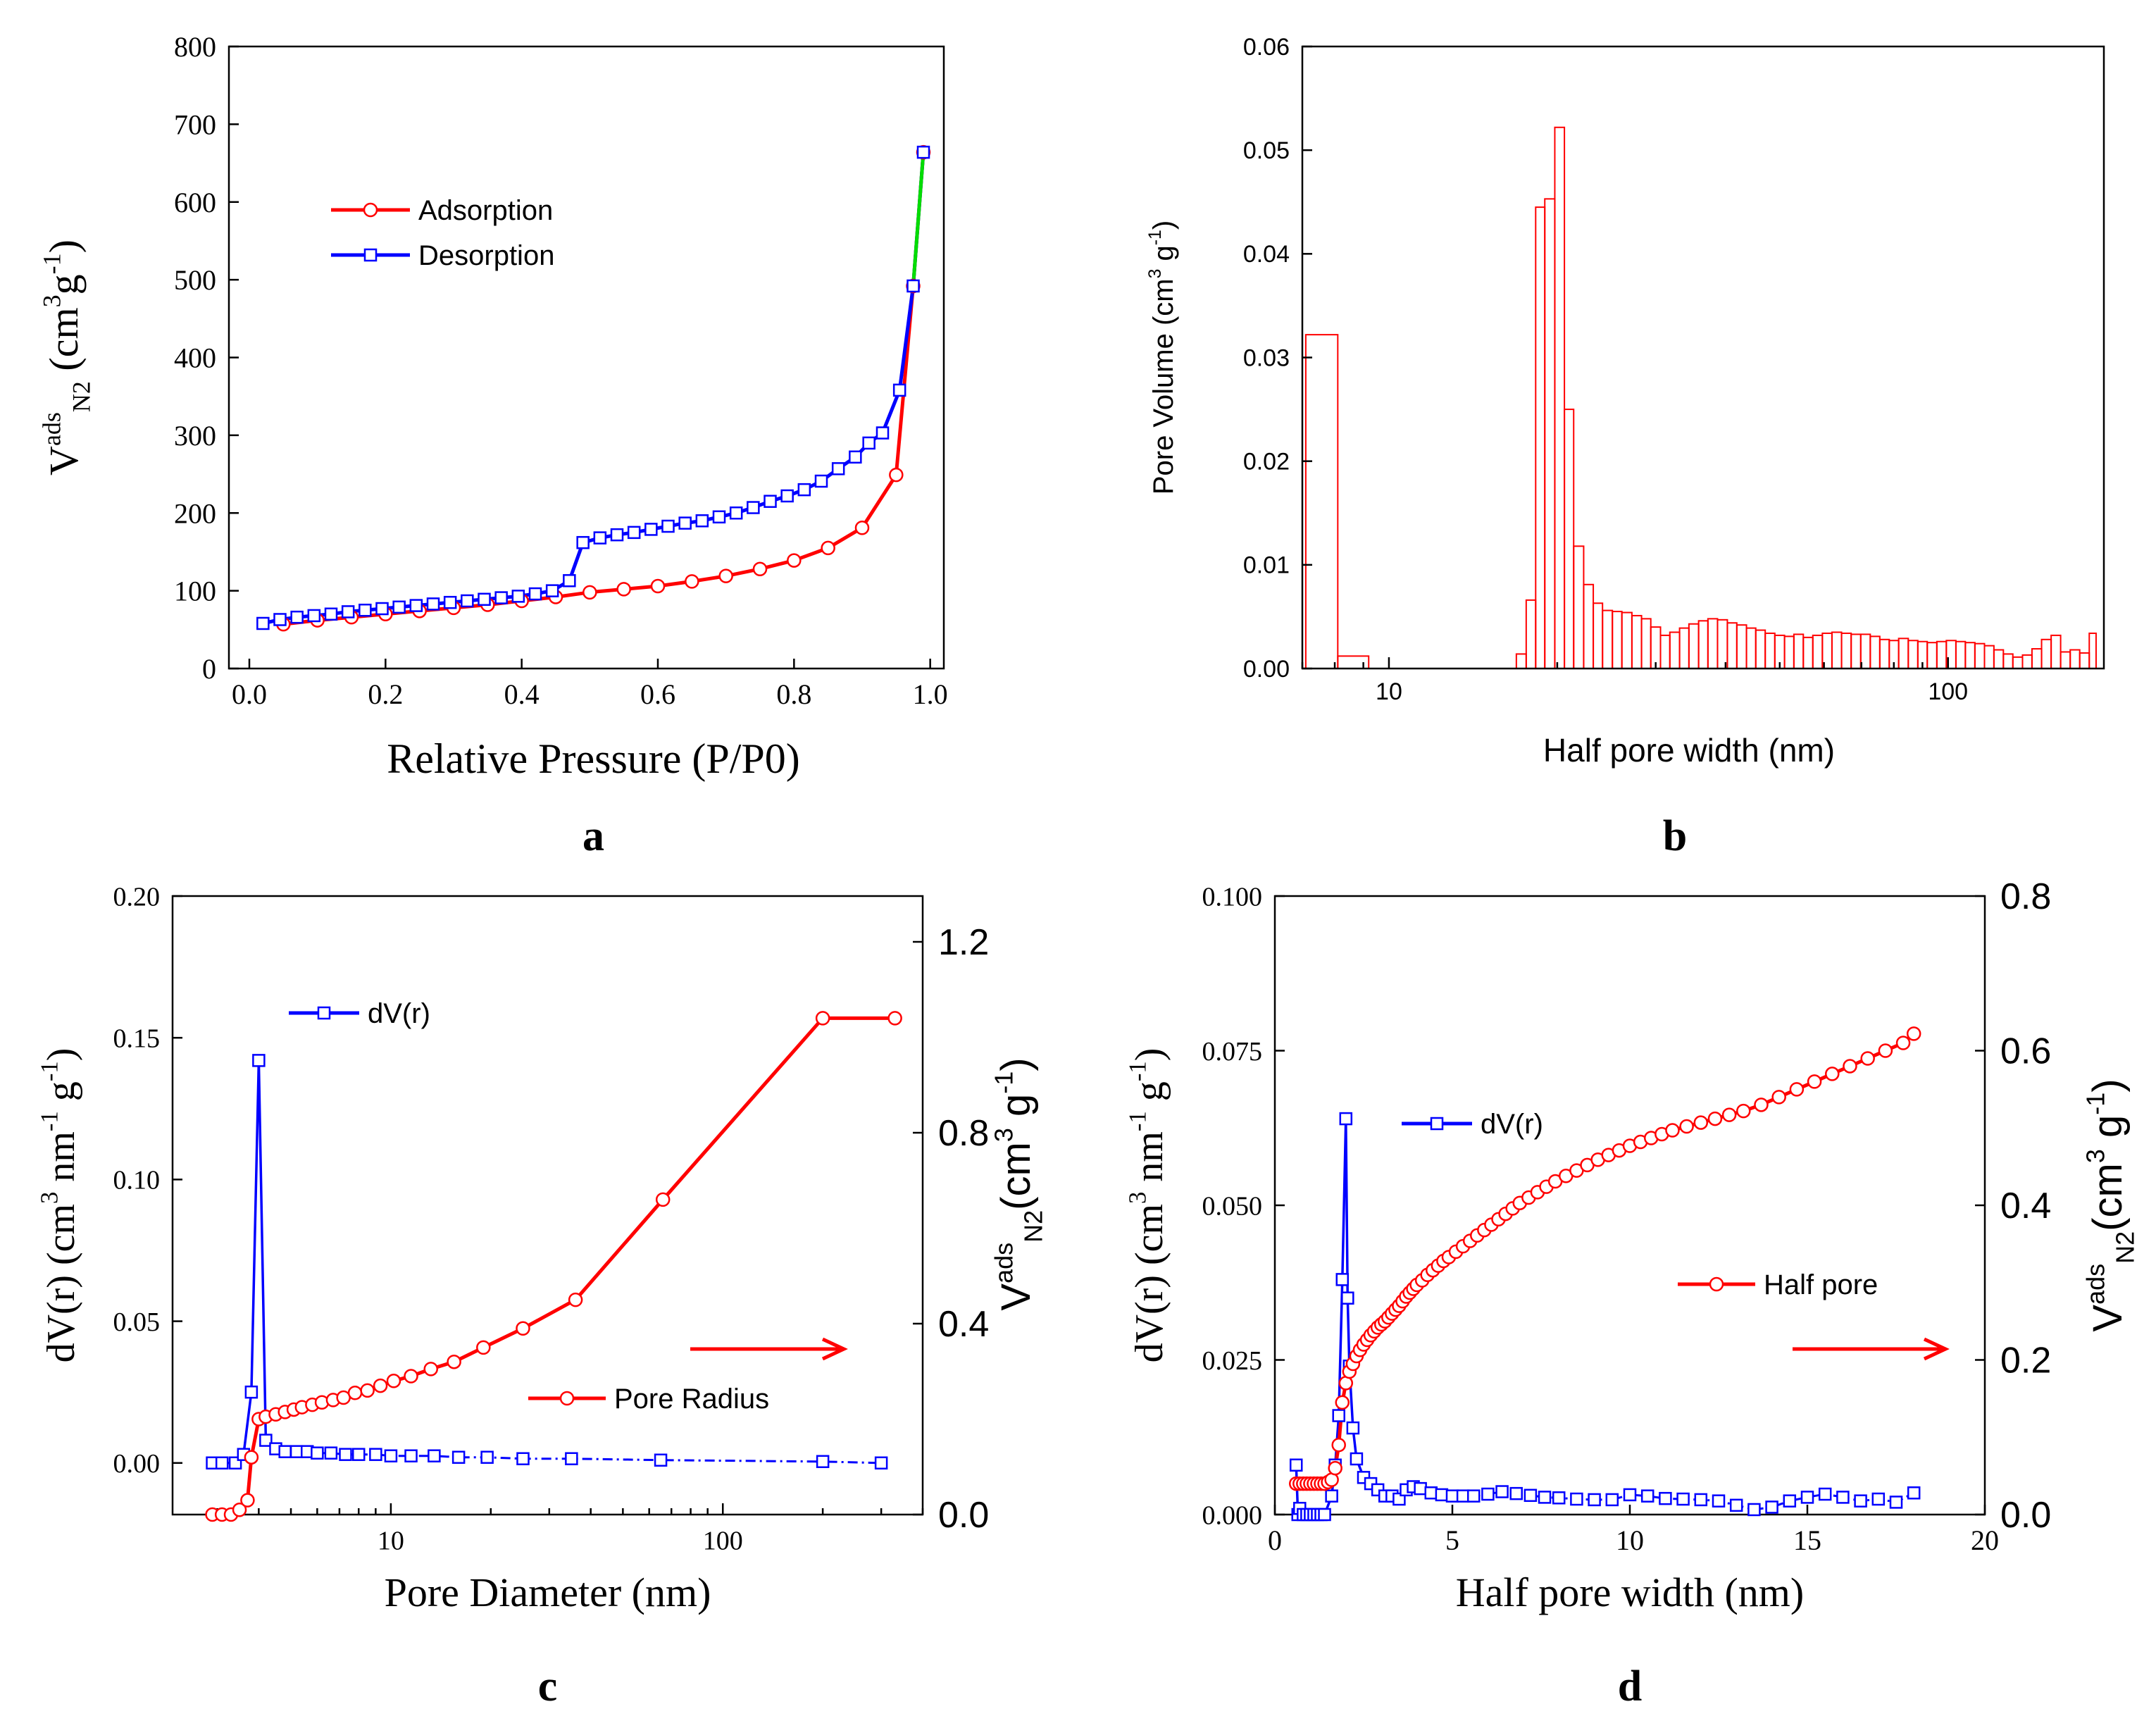 The width and height of the screenshot is (2156, 1728). I want to click on label-part: 3, so click(2095, 1156).